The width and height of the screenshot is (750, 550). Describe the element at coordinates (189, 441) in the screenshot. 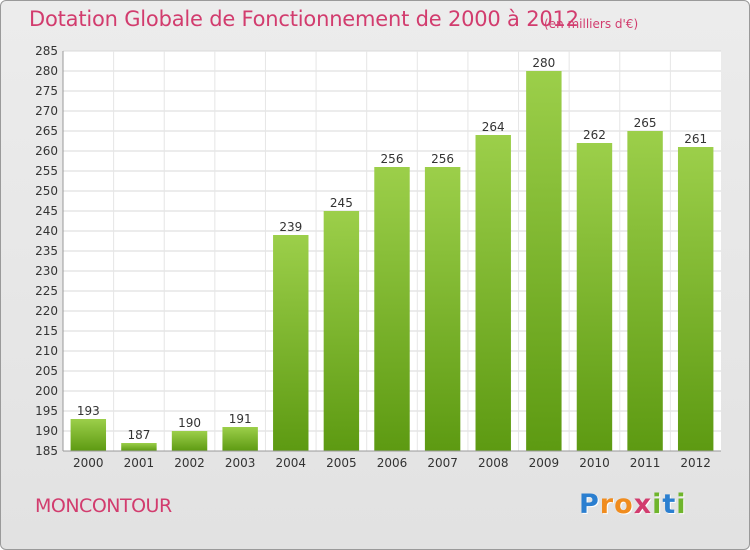

I see `bar-2002` at that location.